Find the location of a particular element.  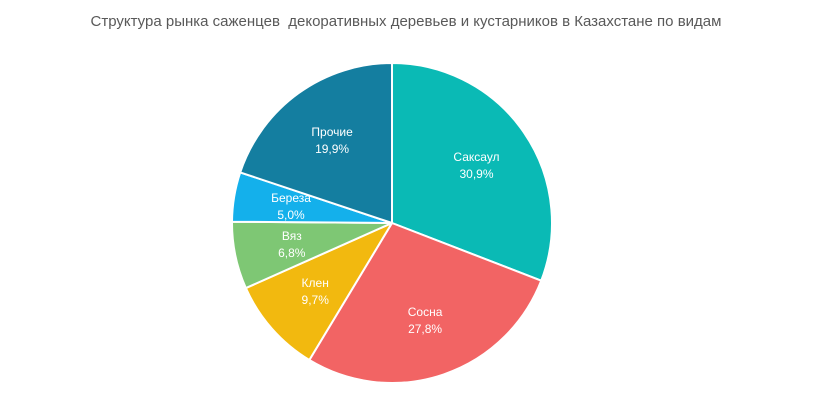

slice-value-label: 30,9% is located at coordinates (476, 174).